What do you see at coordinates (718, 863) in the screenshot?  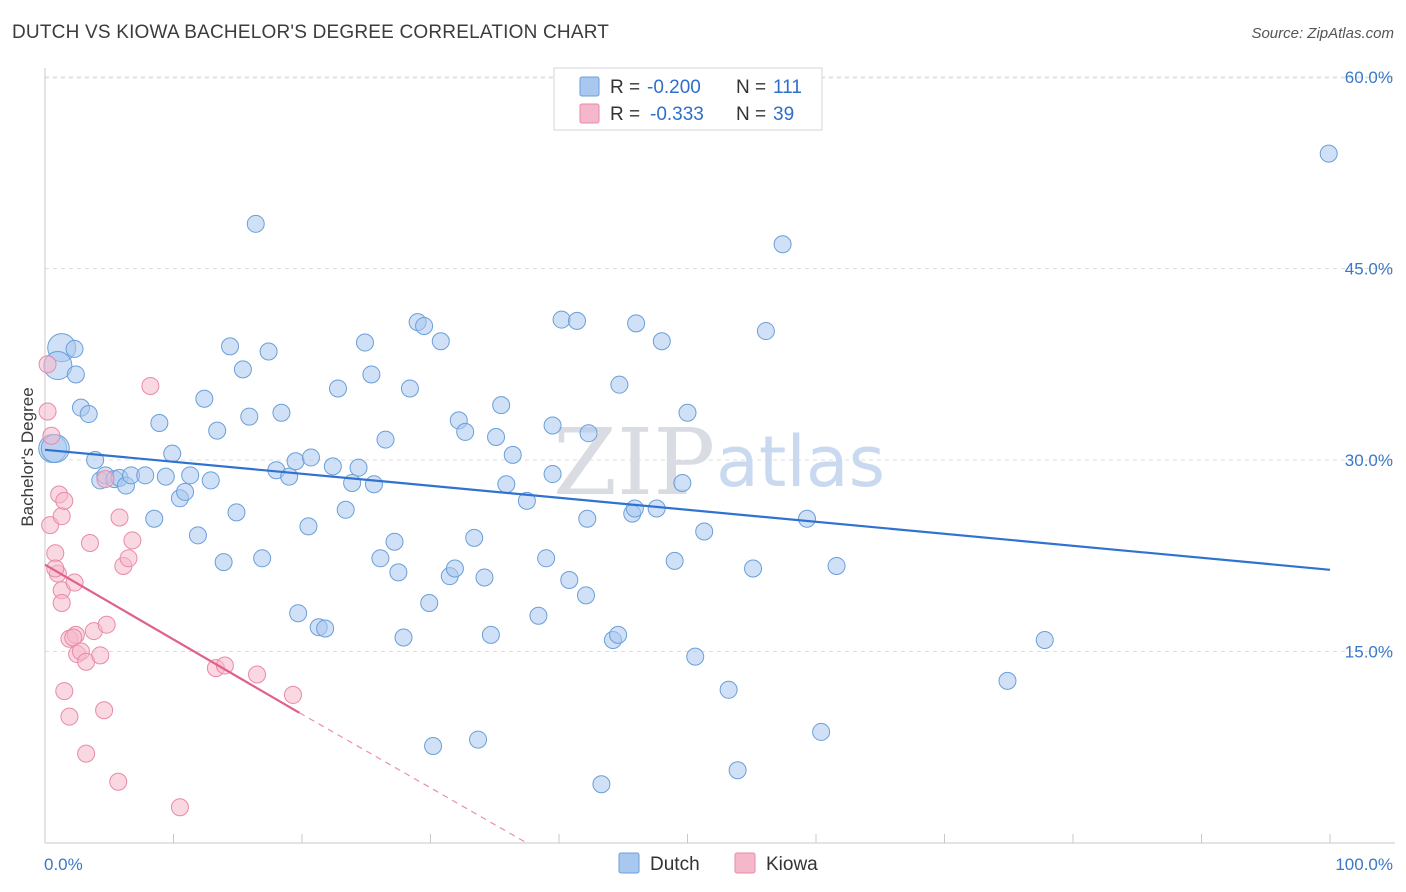 I see `series-legend: Dutch Kiowa` at bounding box center [718, 863].